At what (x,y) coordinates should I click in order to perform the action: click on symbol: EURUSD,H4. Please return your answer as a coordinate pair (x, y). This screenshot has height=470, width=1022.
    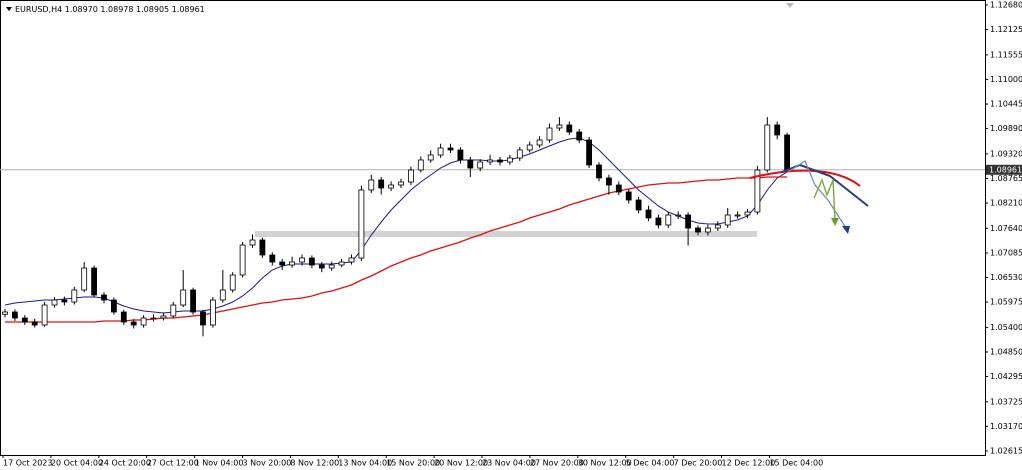
    Looking at the image, I should click on (38, 9).